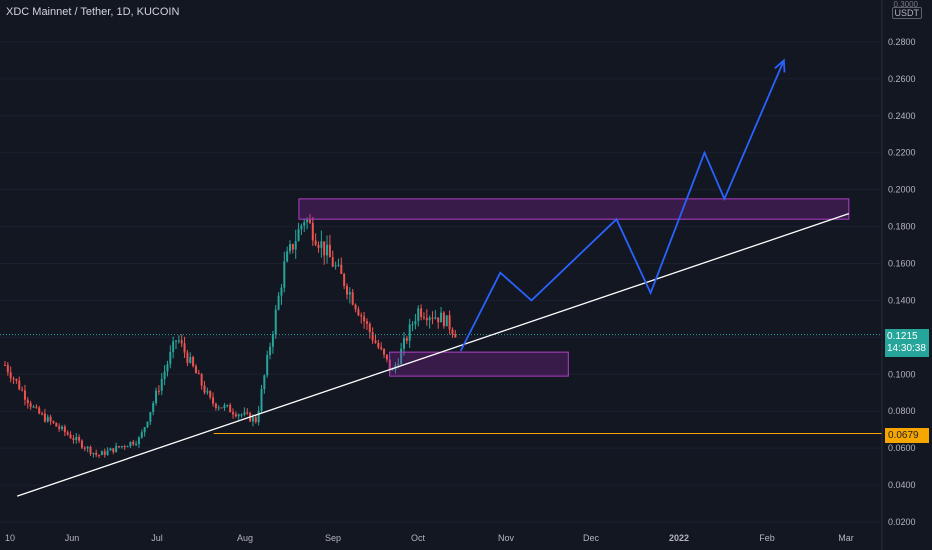  I want to click on price-tick-label: 0.1400, so click(902, 300).